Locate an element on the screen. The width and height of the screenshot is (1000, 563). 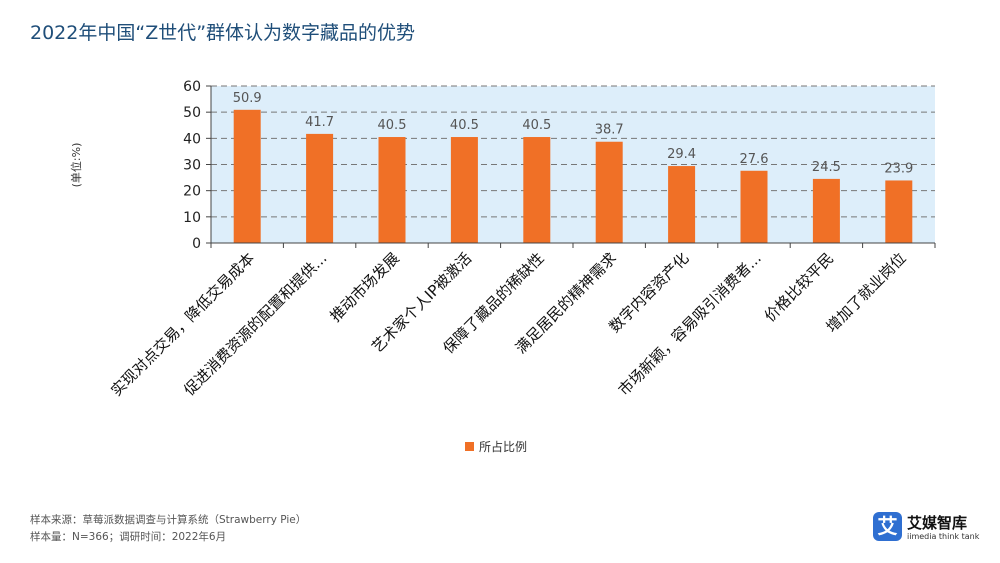
x-tick-label: 实现对点交易，降低交易成本 is located at coordinates (182, 324).